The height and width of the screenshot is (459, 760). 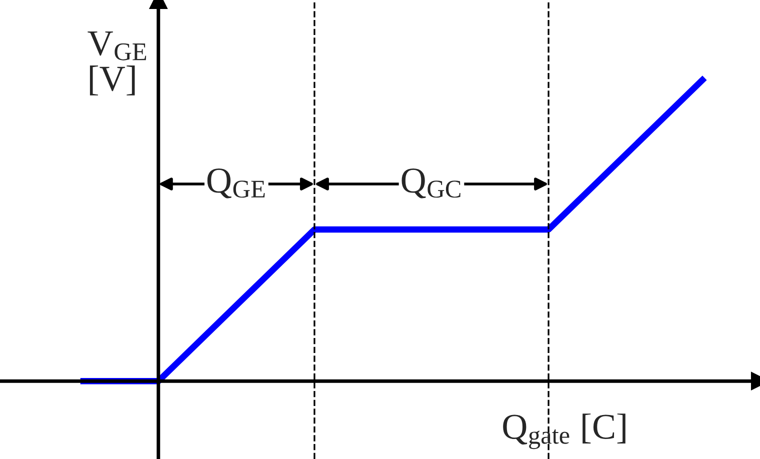 I want to click on x-axis-title: Q$_{gate}$ [C], so click(x=564, y=432).